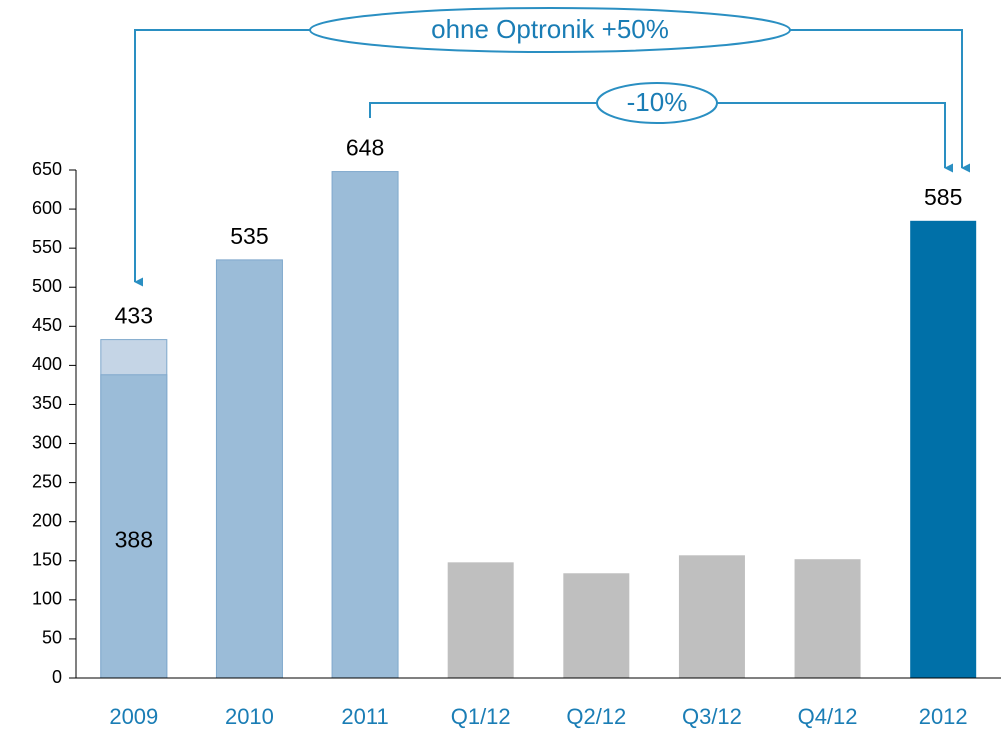 The height and width of the screenshot is (743, 1001). I want to click on x-tick-label: 2010, so click(249, 716).